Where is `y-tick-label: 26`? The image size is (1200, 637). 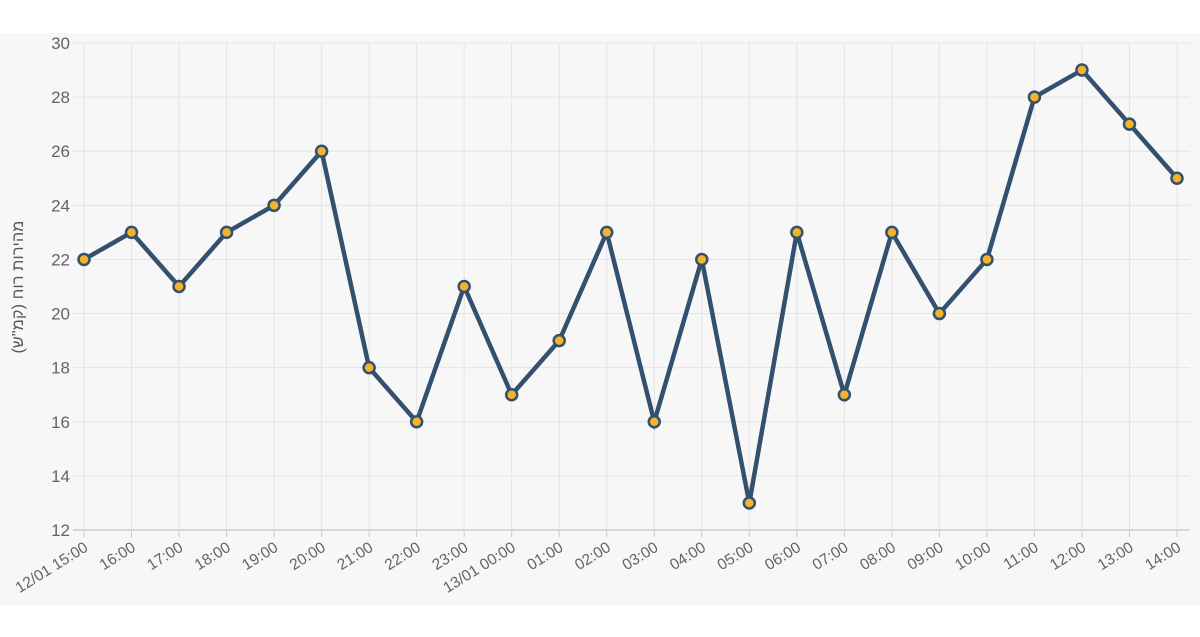 y-tick-label: 26 is located at coordinates (60, 151).